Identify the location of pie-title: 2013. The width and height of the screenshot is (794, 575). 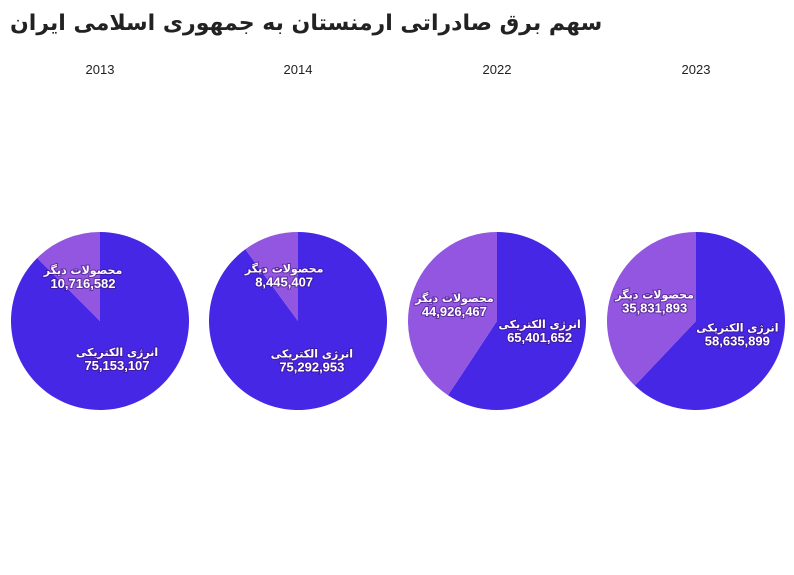
(100, 69).